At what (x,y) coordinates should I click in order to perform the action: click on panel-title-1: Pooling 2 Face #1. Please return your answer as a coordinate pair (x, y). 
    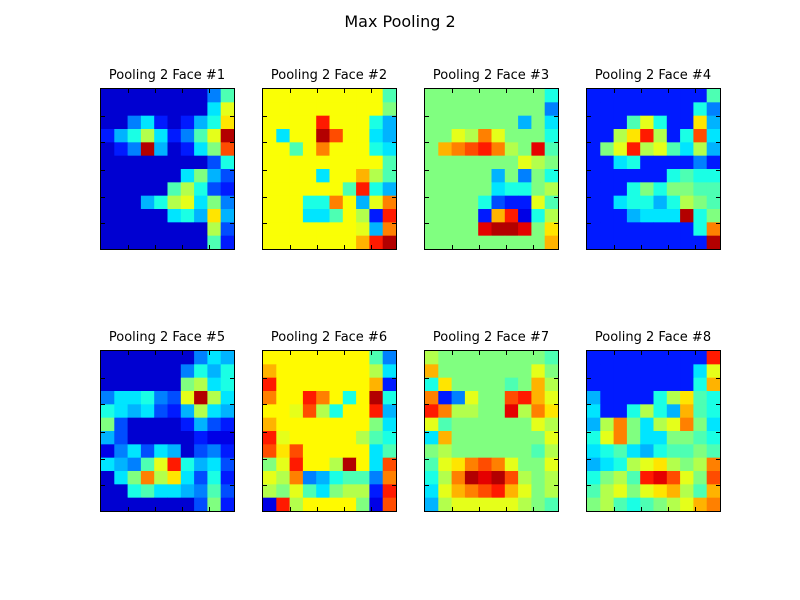
    Looking at the image, I should click on (167, 75).